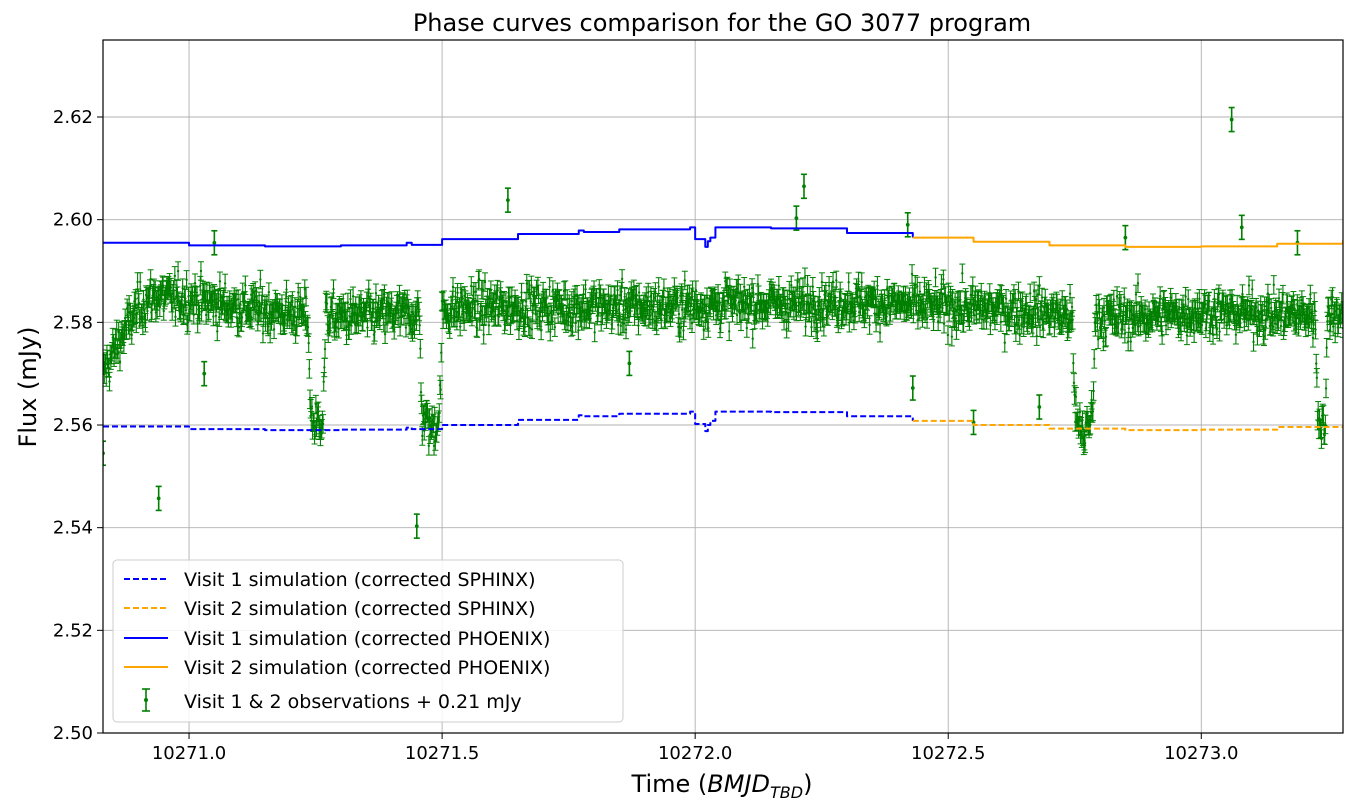  What do you see at coordinates (73, 528) in the screenshot?
I see `y-tick-label: 2.54` at bounding box center [73, 528].